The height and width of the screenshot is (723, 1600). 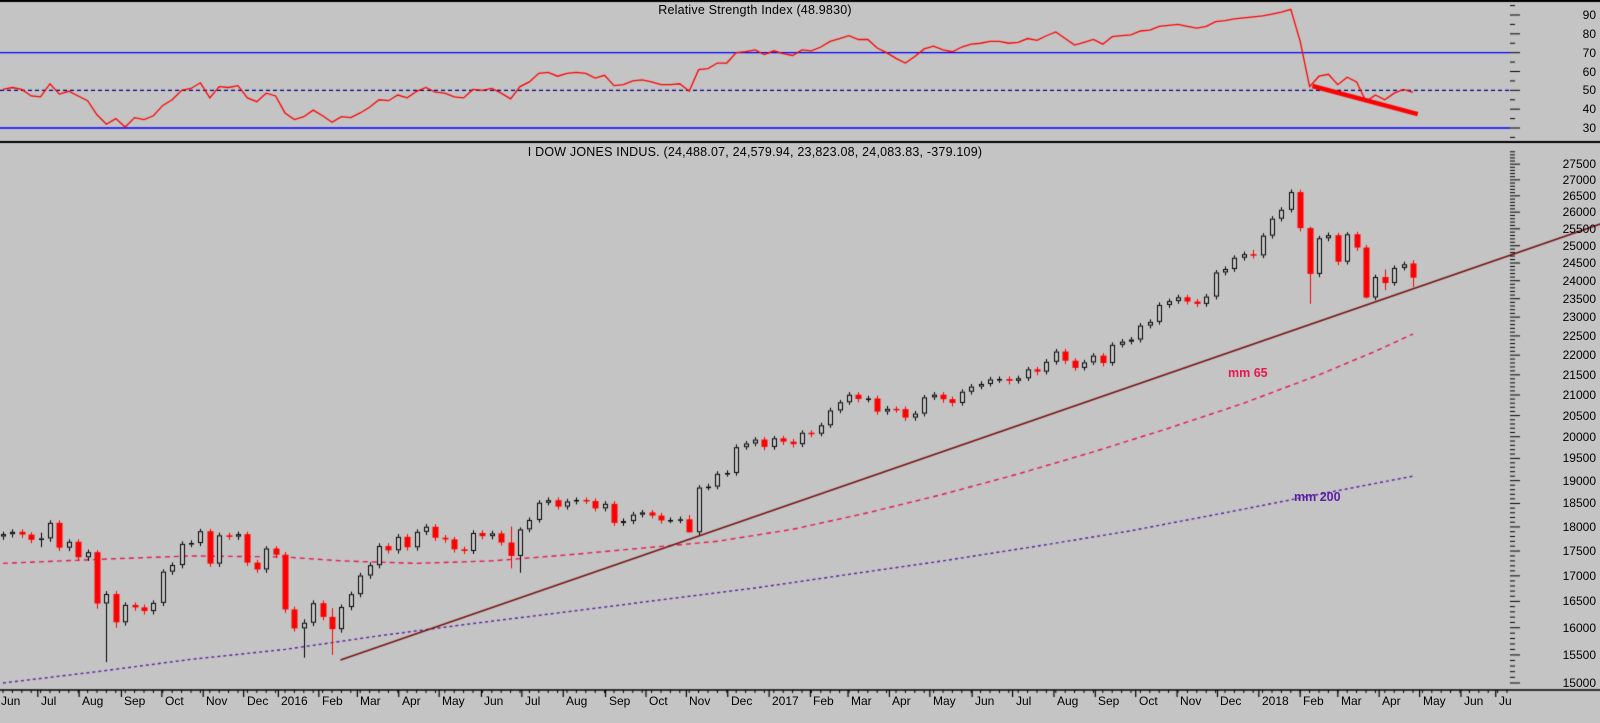 What do you see at coordinates (1589, 15) in the screenshot?
I see `rsi-axis-label: 90` at bounding box center [1589, 15].